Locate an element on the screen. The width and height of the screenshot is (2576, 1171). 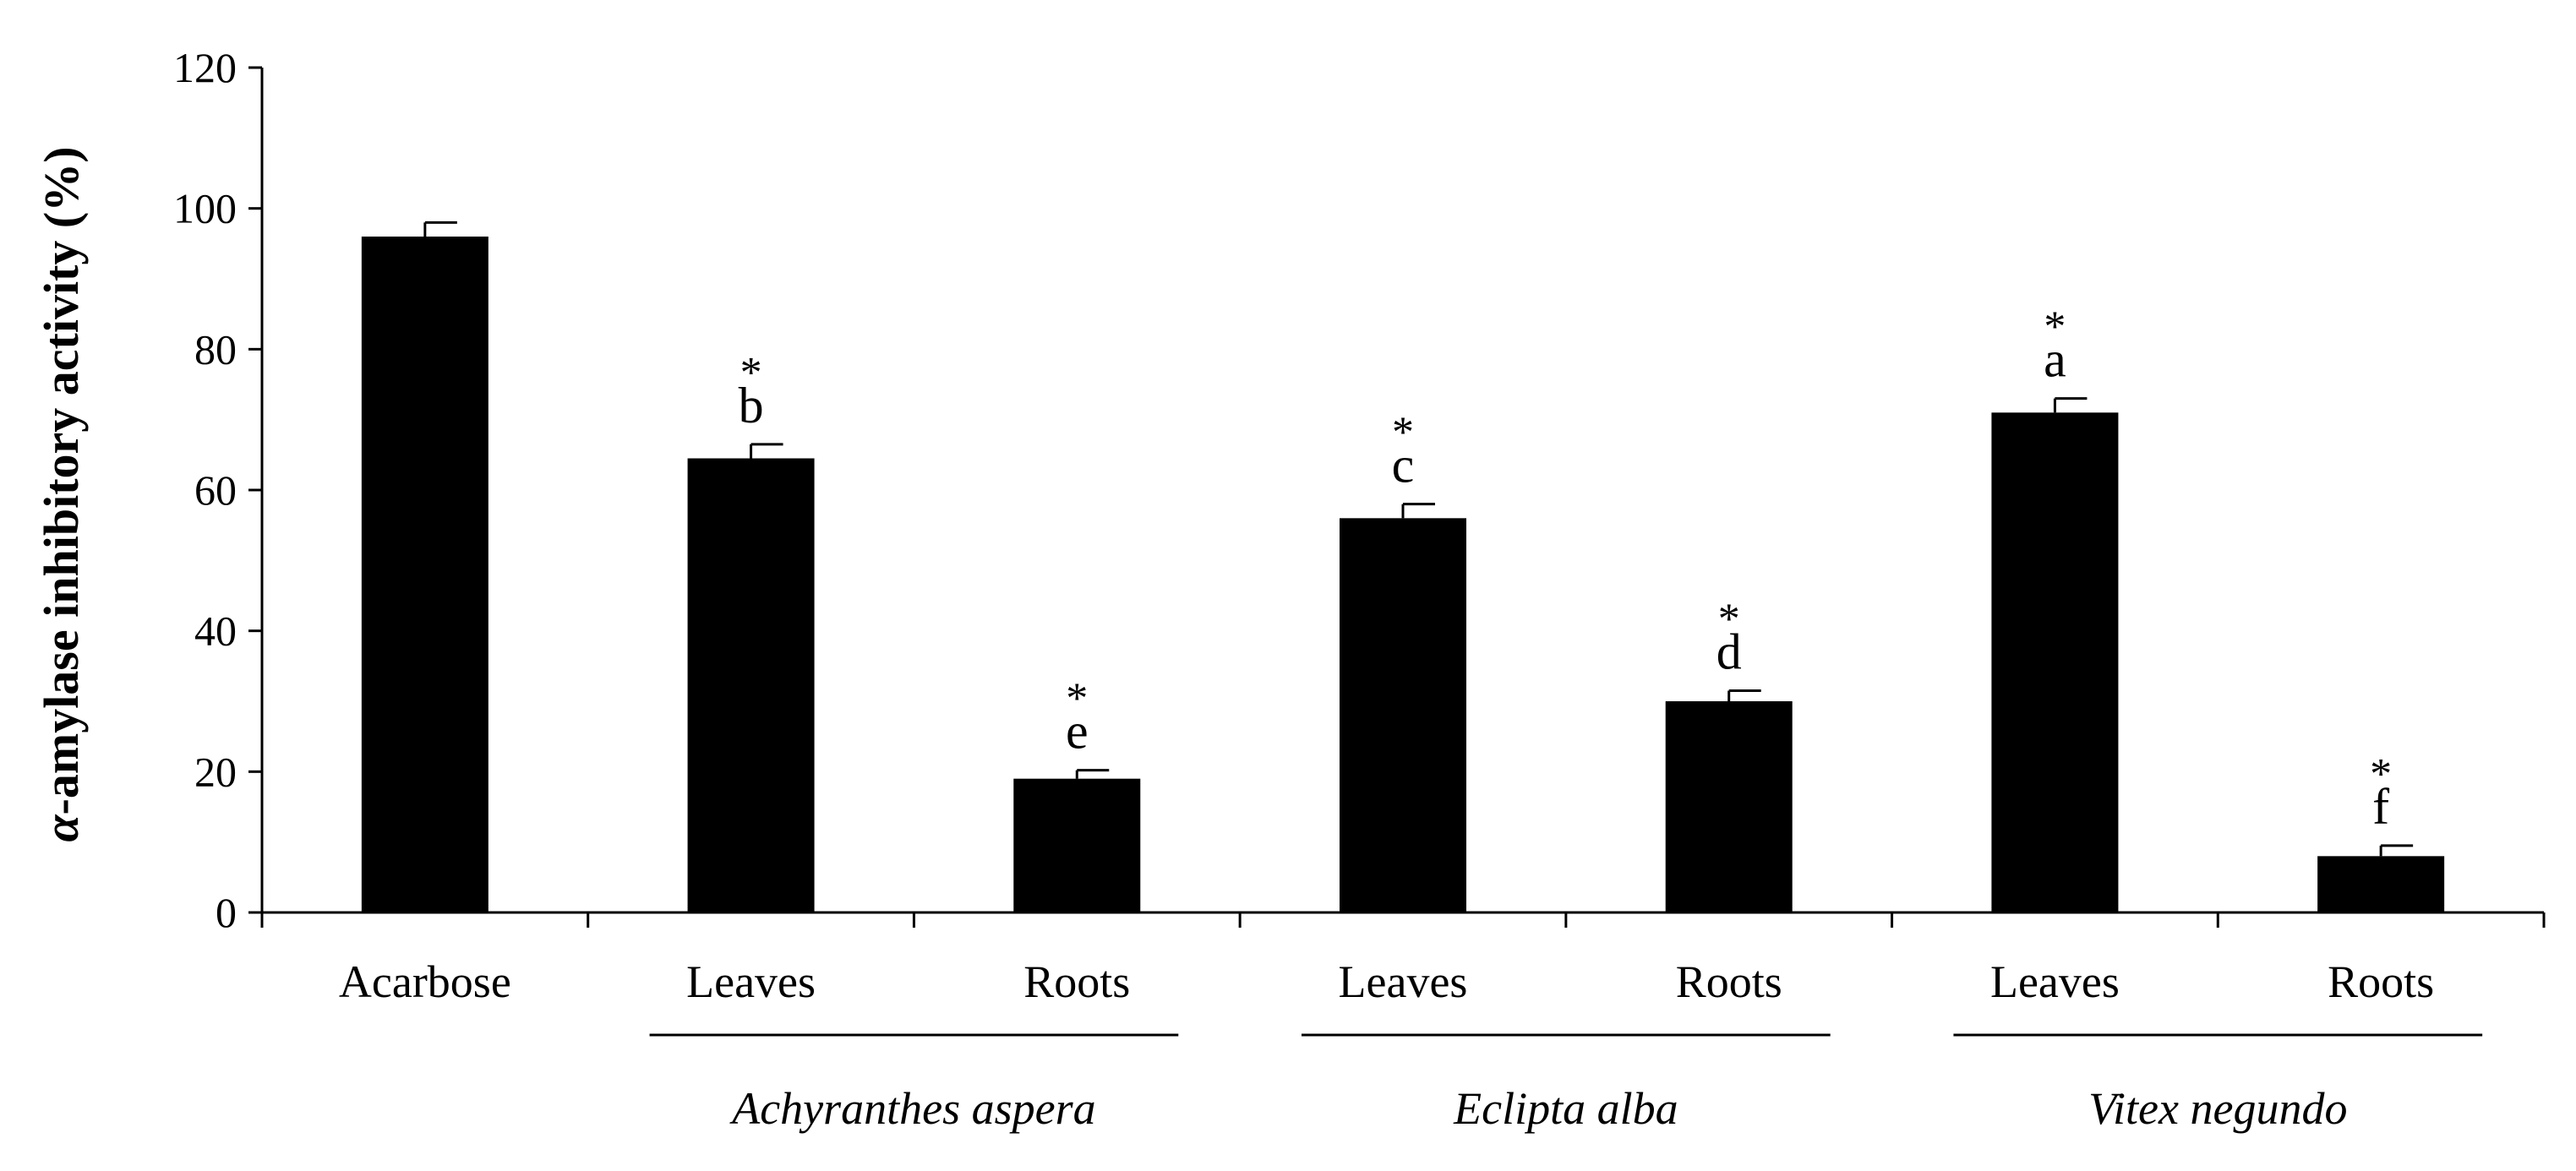
category-label: Acarbose is located at coordinates (425, 981).